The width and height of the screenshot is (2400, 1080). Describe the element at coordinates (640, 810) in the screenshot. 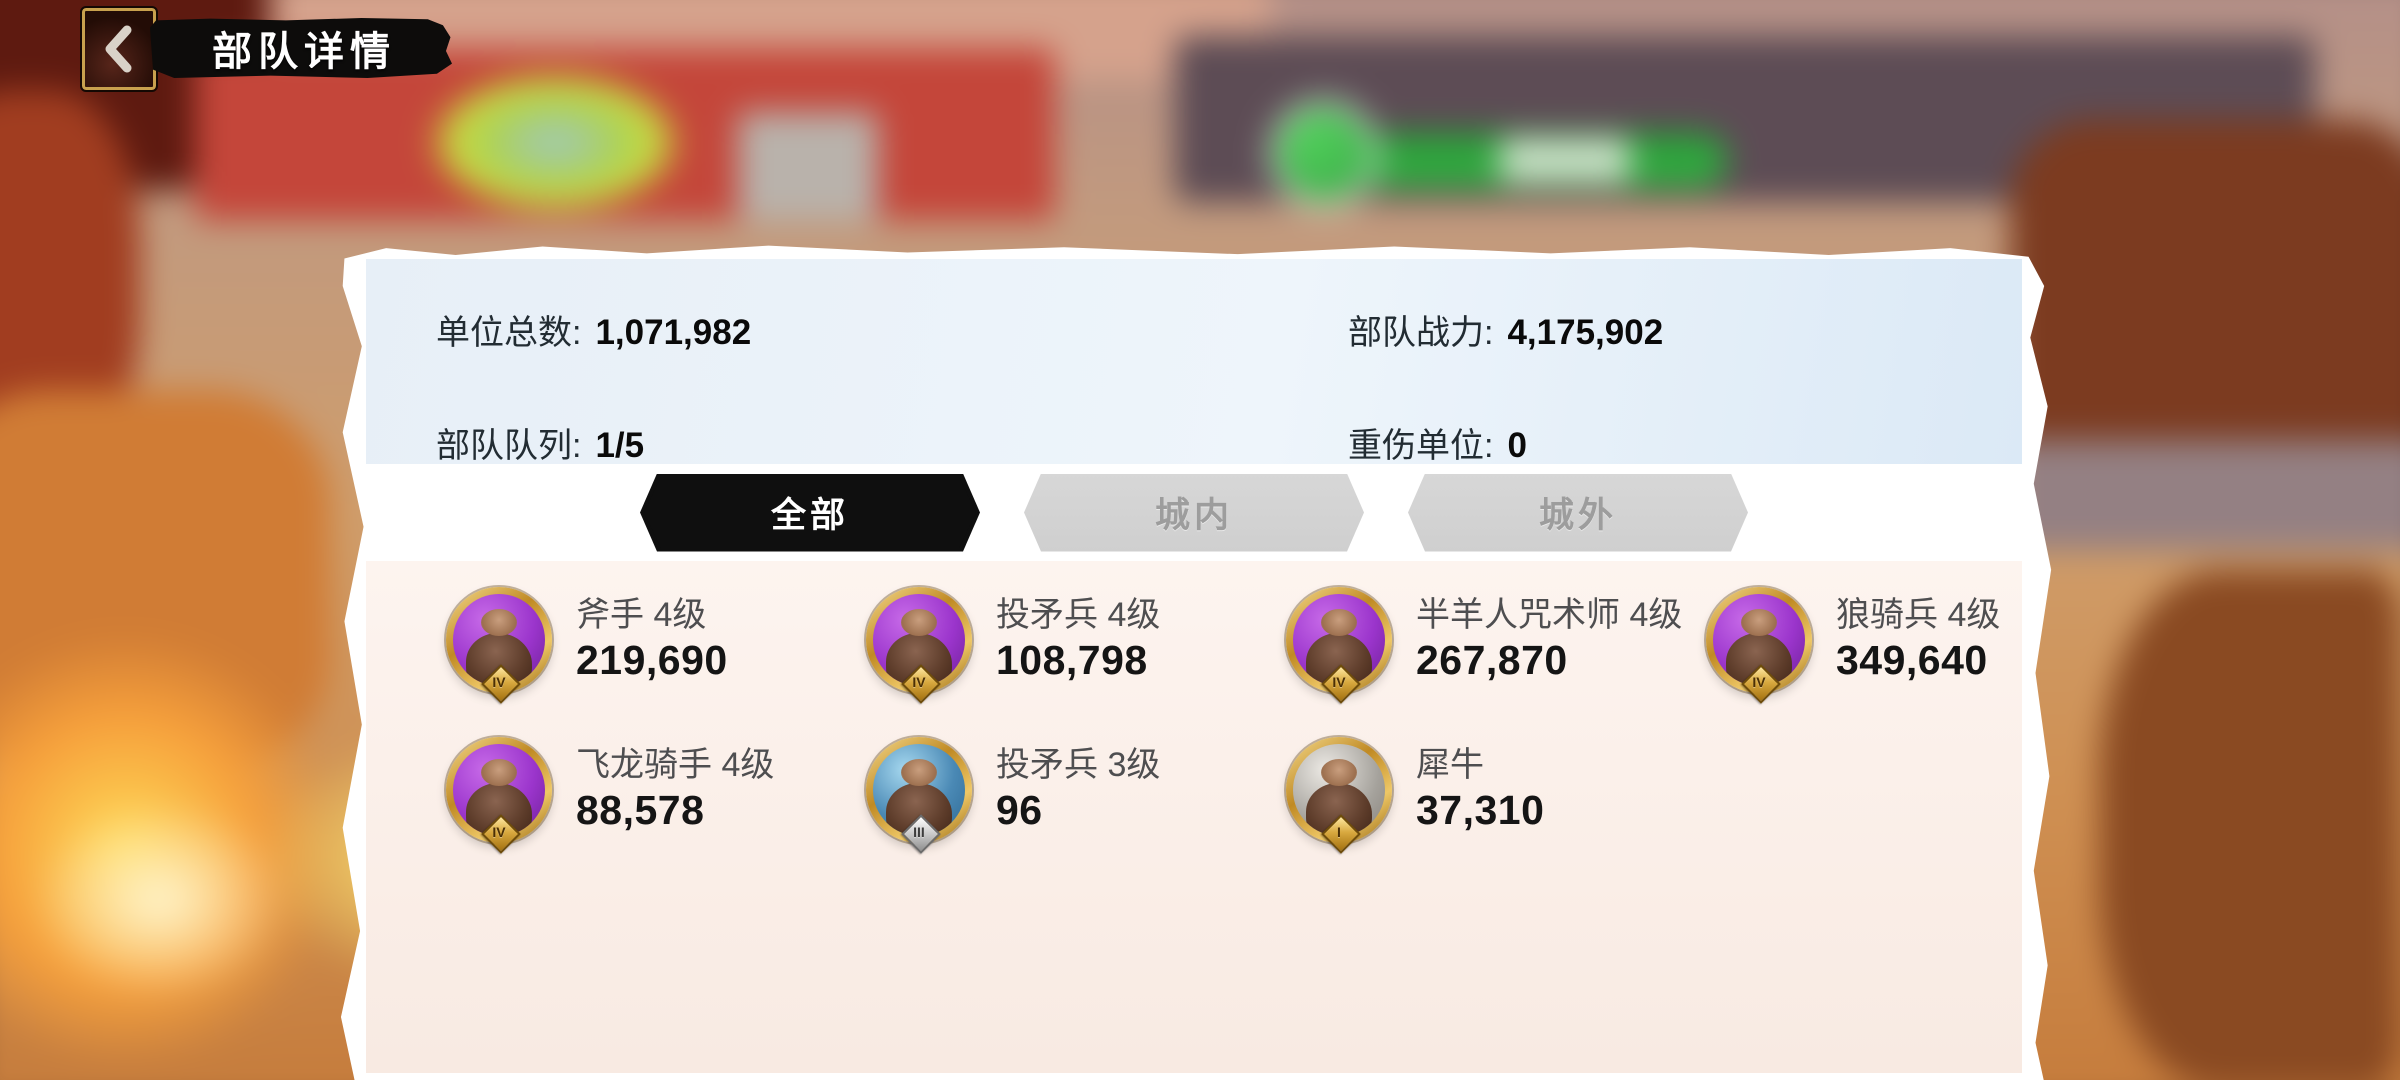

I see `unit-count: 88,578` at that location.